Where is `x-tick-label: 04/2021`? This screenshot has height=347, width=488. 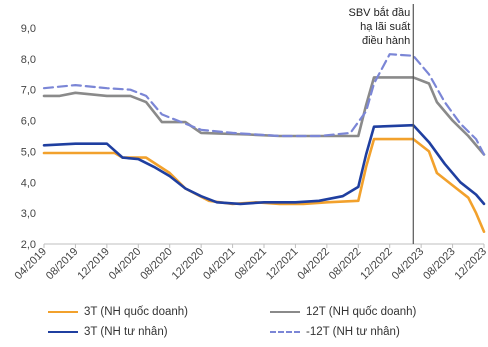 x-tick-label: 04/2021 is located at coordinates (219, 264).